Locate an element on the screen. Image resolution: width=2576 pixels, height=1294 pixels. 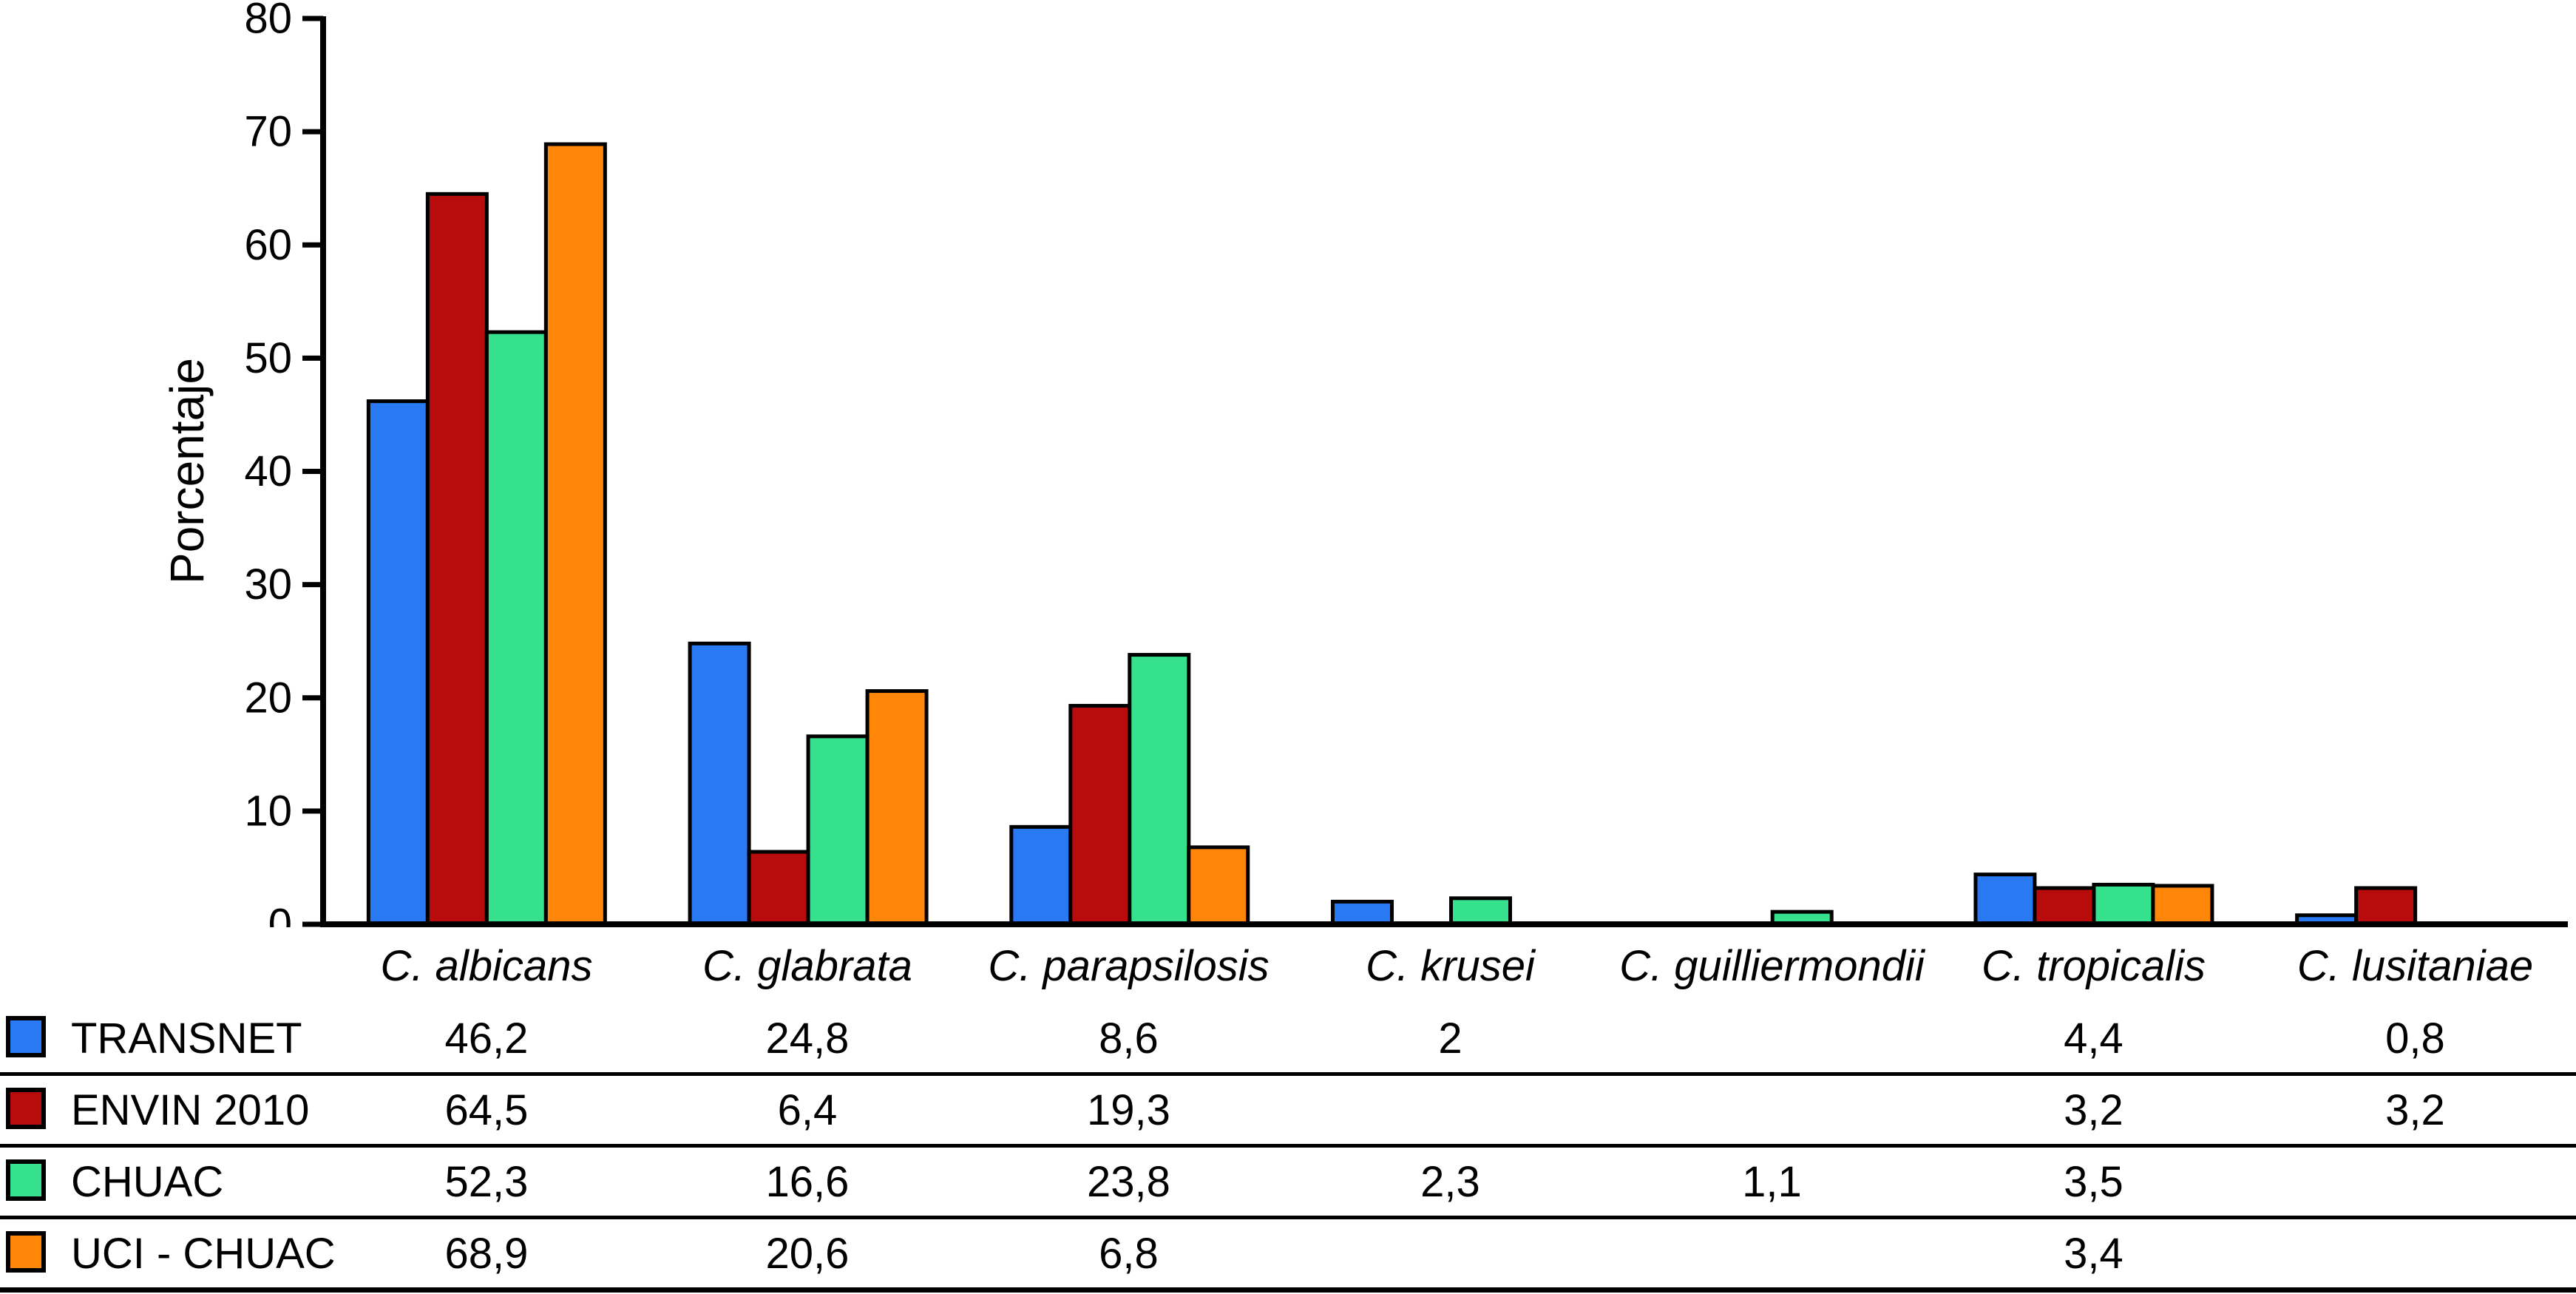
table-row: UCI - CHUAC 68,9 20,6 6,8 3,4 is located at coordinates (1288, 1255).